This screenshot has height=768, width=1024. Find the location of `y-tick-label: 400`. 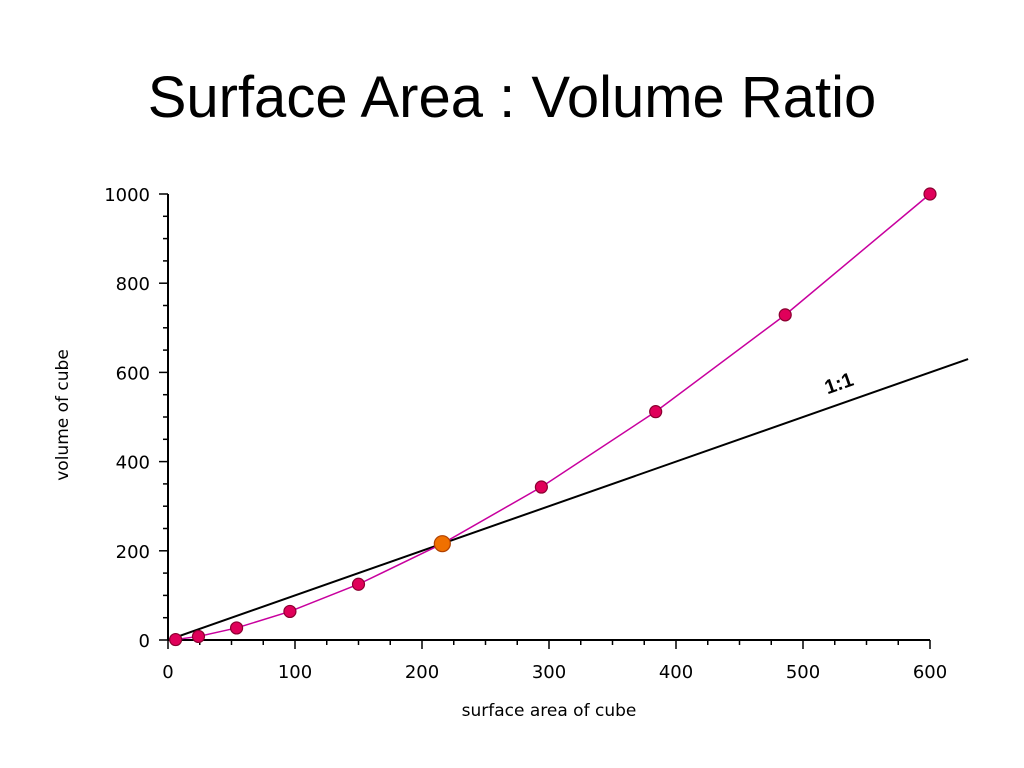

y-tick-label: 400 is located at coordinates (133, 463).